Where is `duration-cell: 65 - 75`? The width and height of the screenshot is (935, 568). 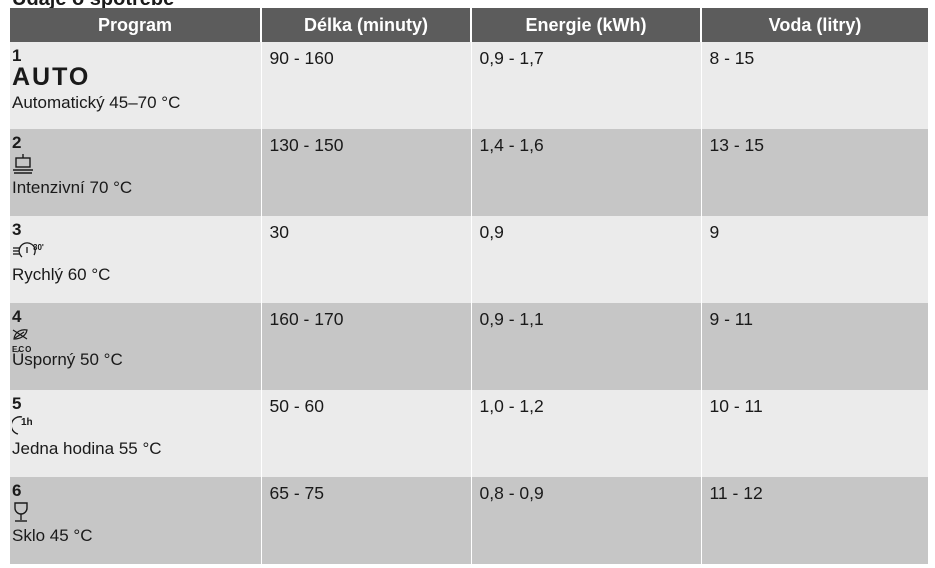 duration-cell: 65 - 75 is located at coordinates (366, 520).